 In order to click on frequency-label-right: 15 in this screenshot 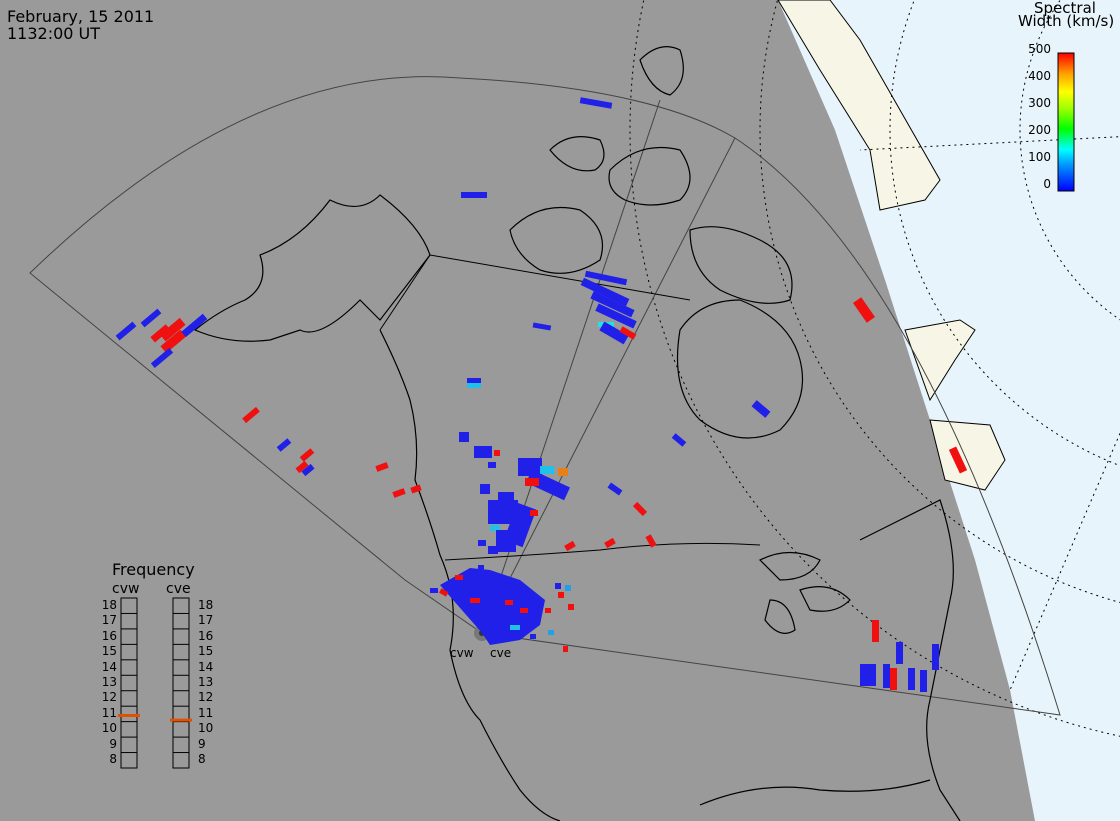, I will do `click(206, 651)`.